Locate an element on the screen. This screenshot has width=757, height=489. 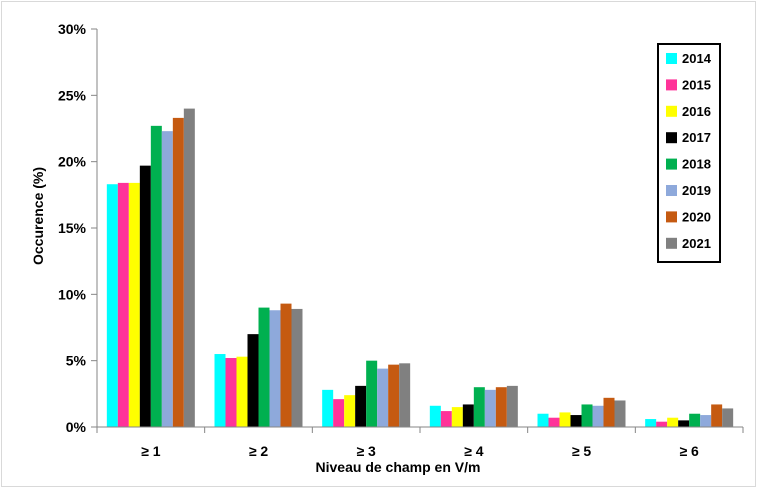
x-tick-label: ≥ 3 is located at coordinates (366, 451).